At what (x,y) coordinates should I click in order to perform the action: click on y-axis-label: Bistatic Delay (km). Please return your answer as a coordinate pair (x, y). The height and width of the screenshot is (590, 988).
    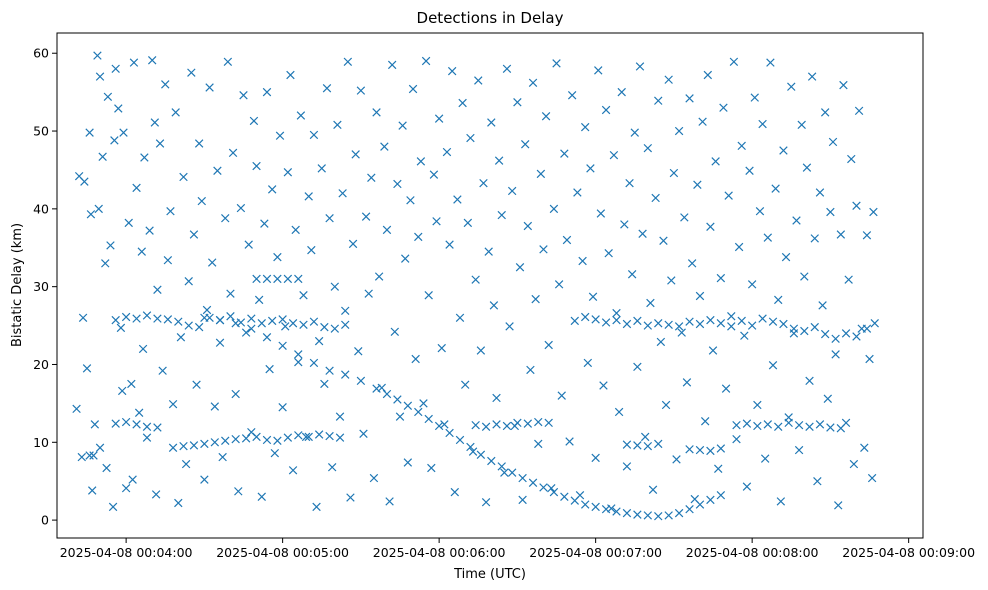
    Looking at the image, I should click on (17, 285).